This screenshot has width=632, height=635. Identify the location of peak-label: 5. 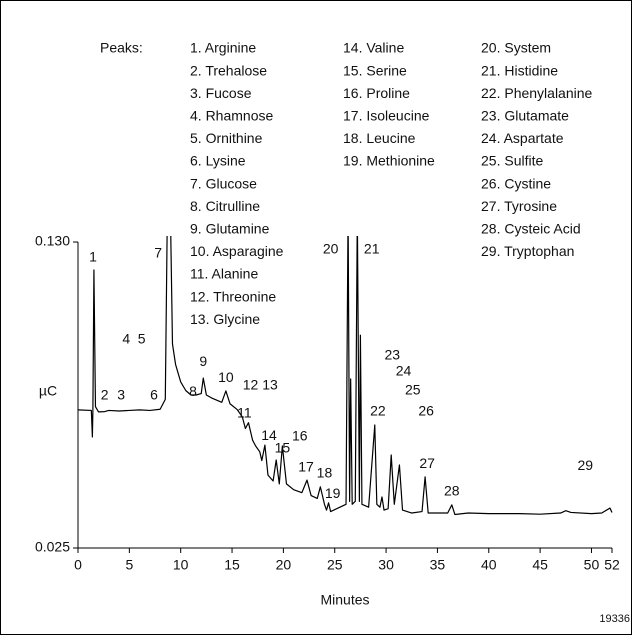
(142, 339).